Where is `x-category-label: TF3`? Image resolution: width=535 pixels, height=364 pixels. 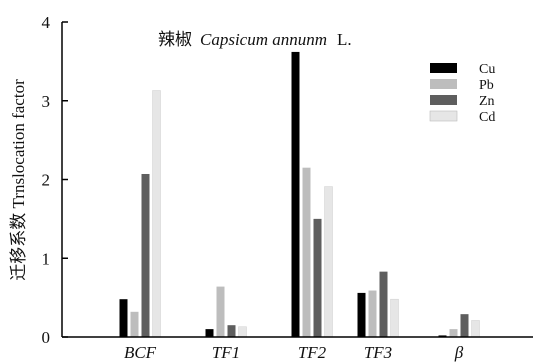
x-category-label: TF3 is located at coordinates (378, 352).